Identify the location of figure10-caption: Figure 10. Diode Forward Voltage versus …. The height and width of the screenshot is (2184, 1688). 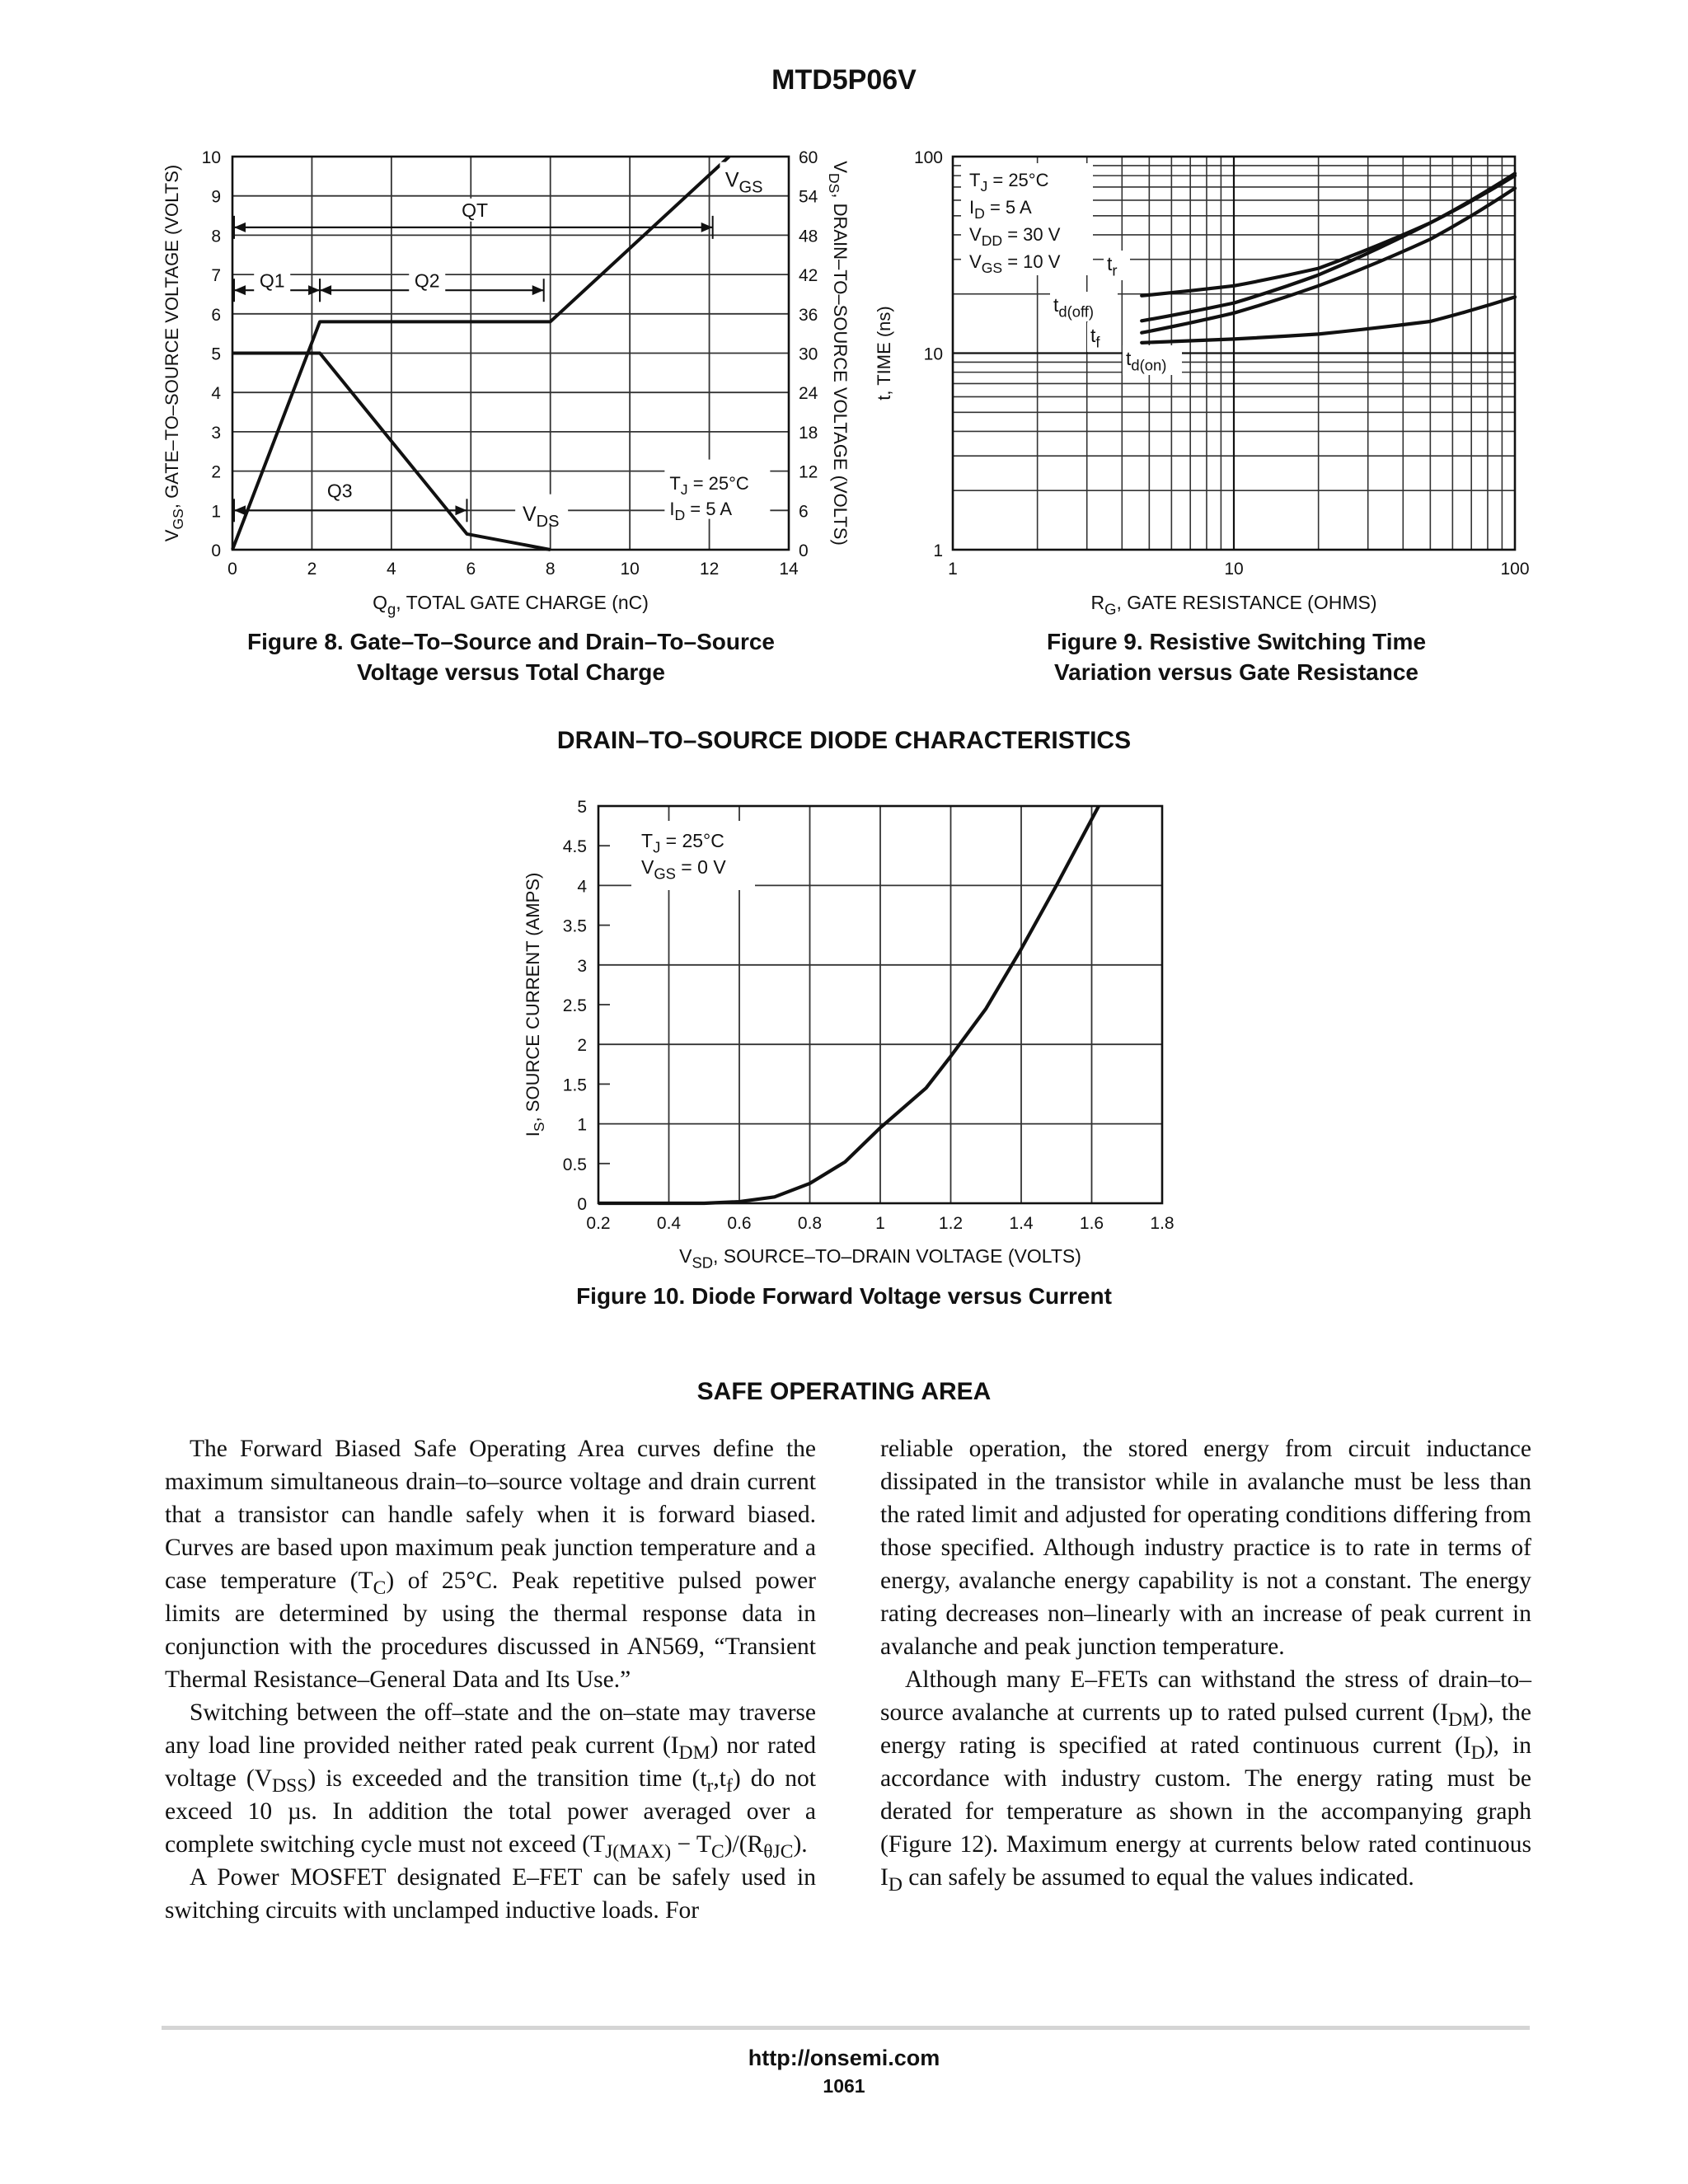
(844, 1296).